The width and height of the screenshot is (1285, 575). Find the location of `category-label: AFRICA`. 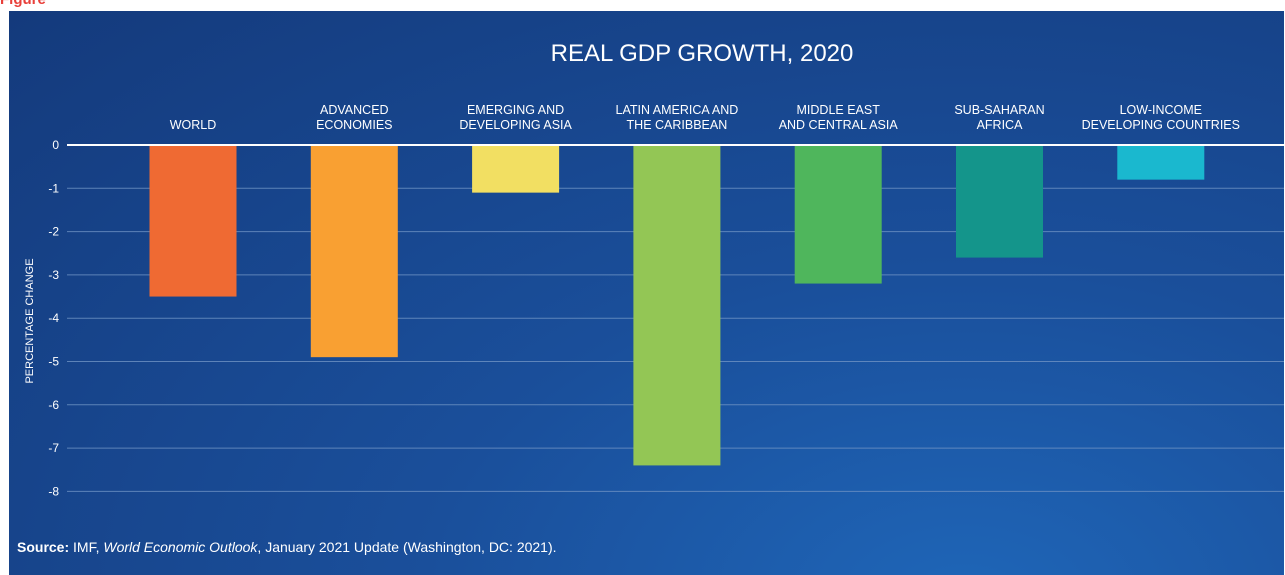

category-label: AFRICA is located at coordinates (1000, 125).